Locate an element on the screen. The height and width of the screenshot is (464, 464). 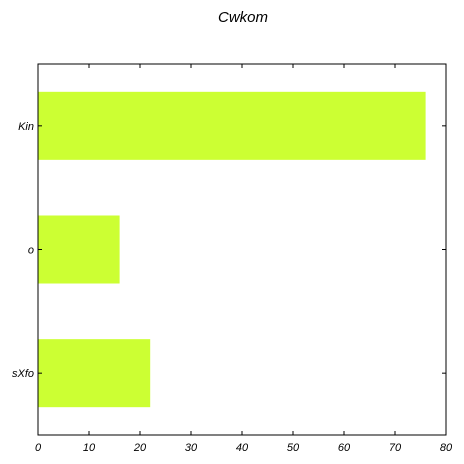
bar-sXfo is located at coordinates (94, 373).